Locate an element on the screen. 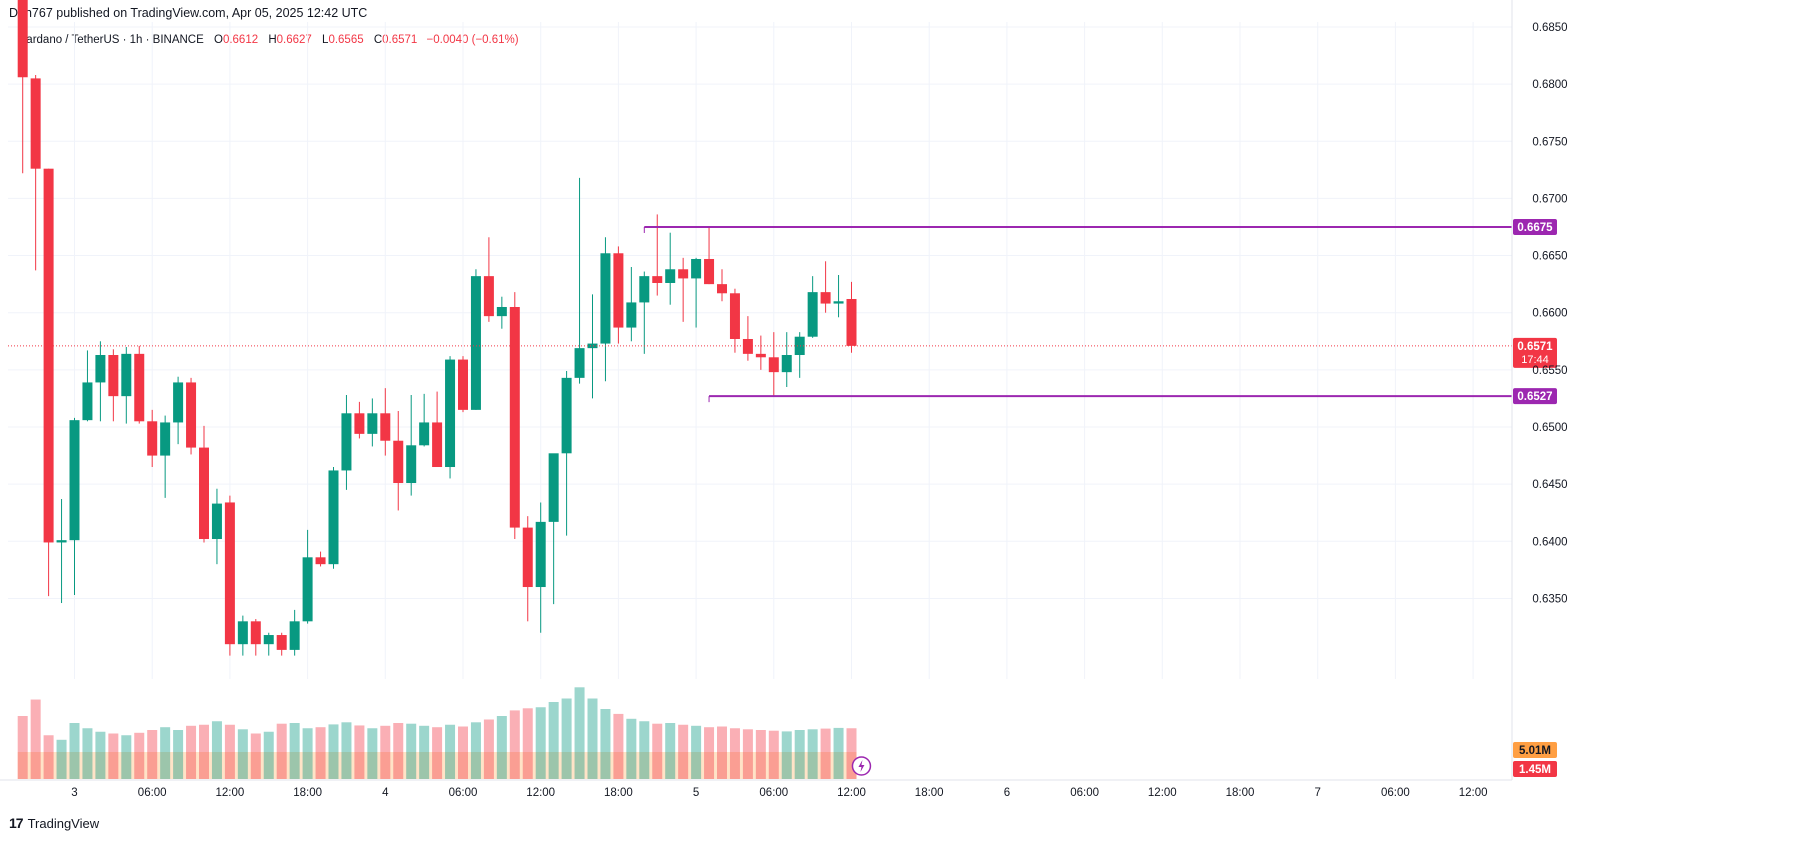 The height and width of the screenshot is (841, 1794). volume-ma-label: 5.01M is located at coordinates (1535, 751).